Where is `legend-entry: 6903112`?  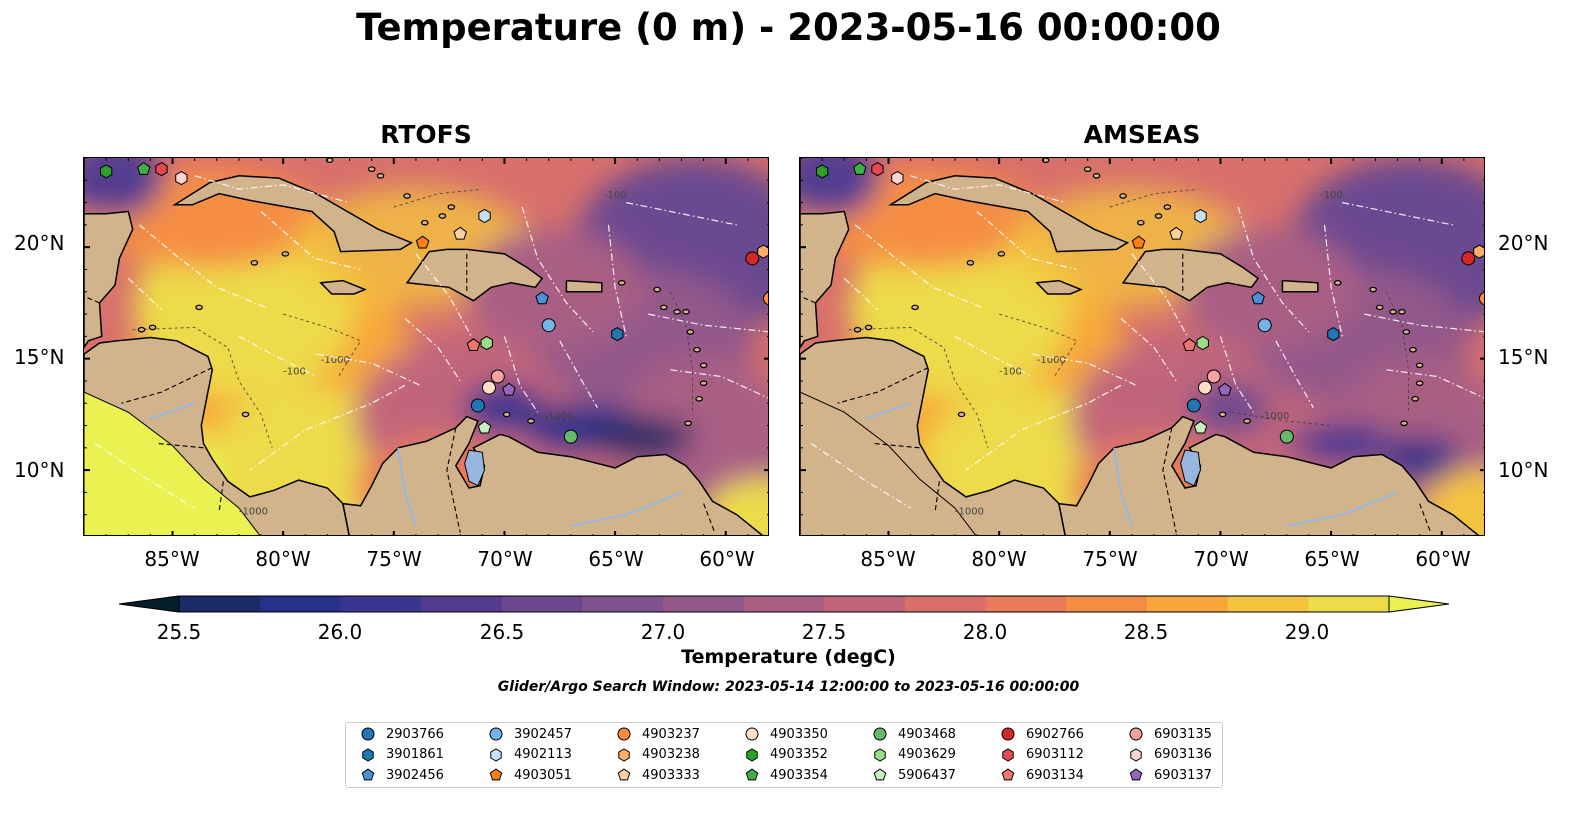 legend-entry: 6903112 is located at coordinates (1042, 755).